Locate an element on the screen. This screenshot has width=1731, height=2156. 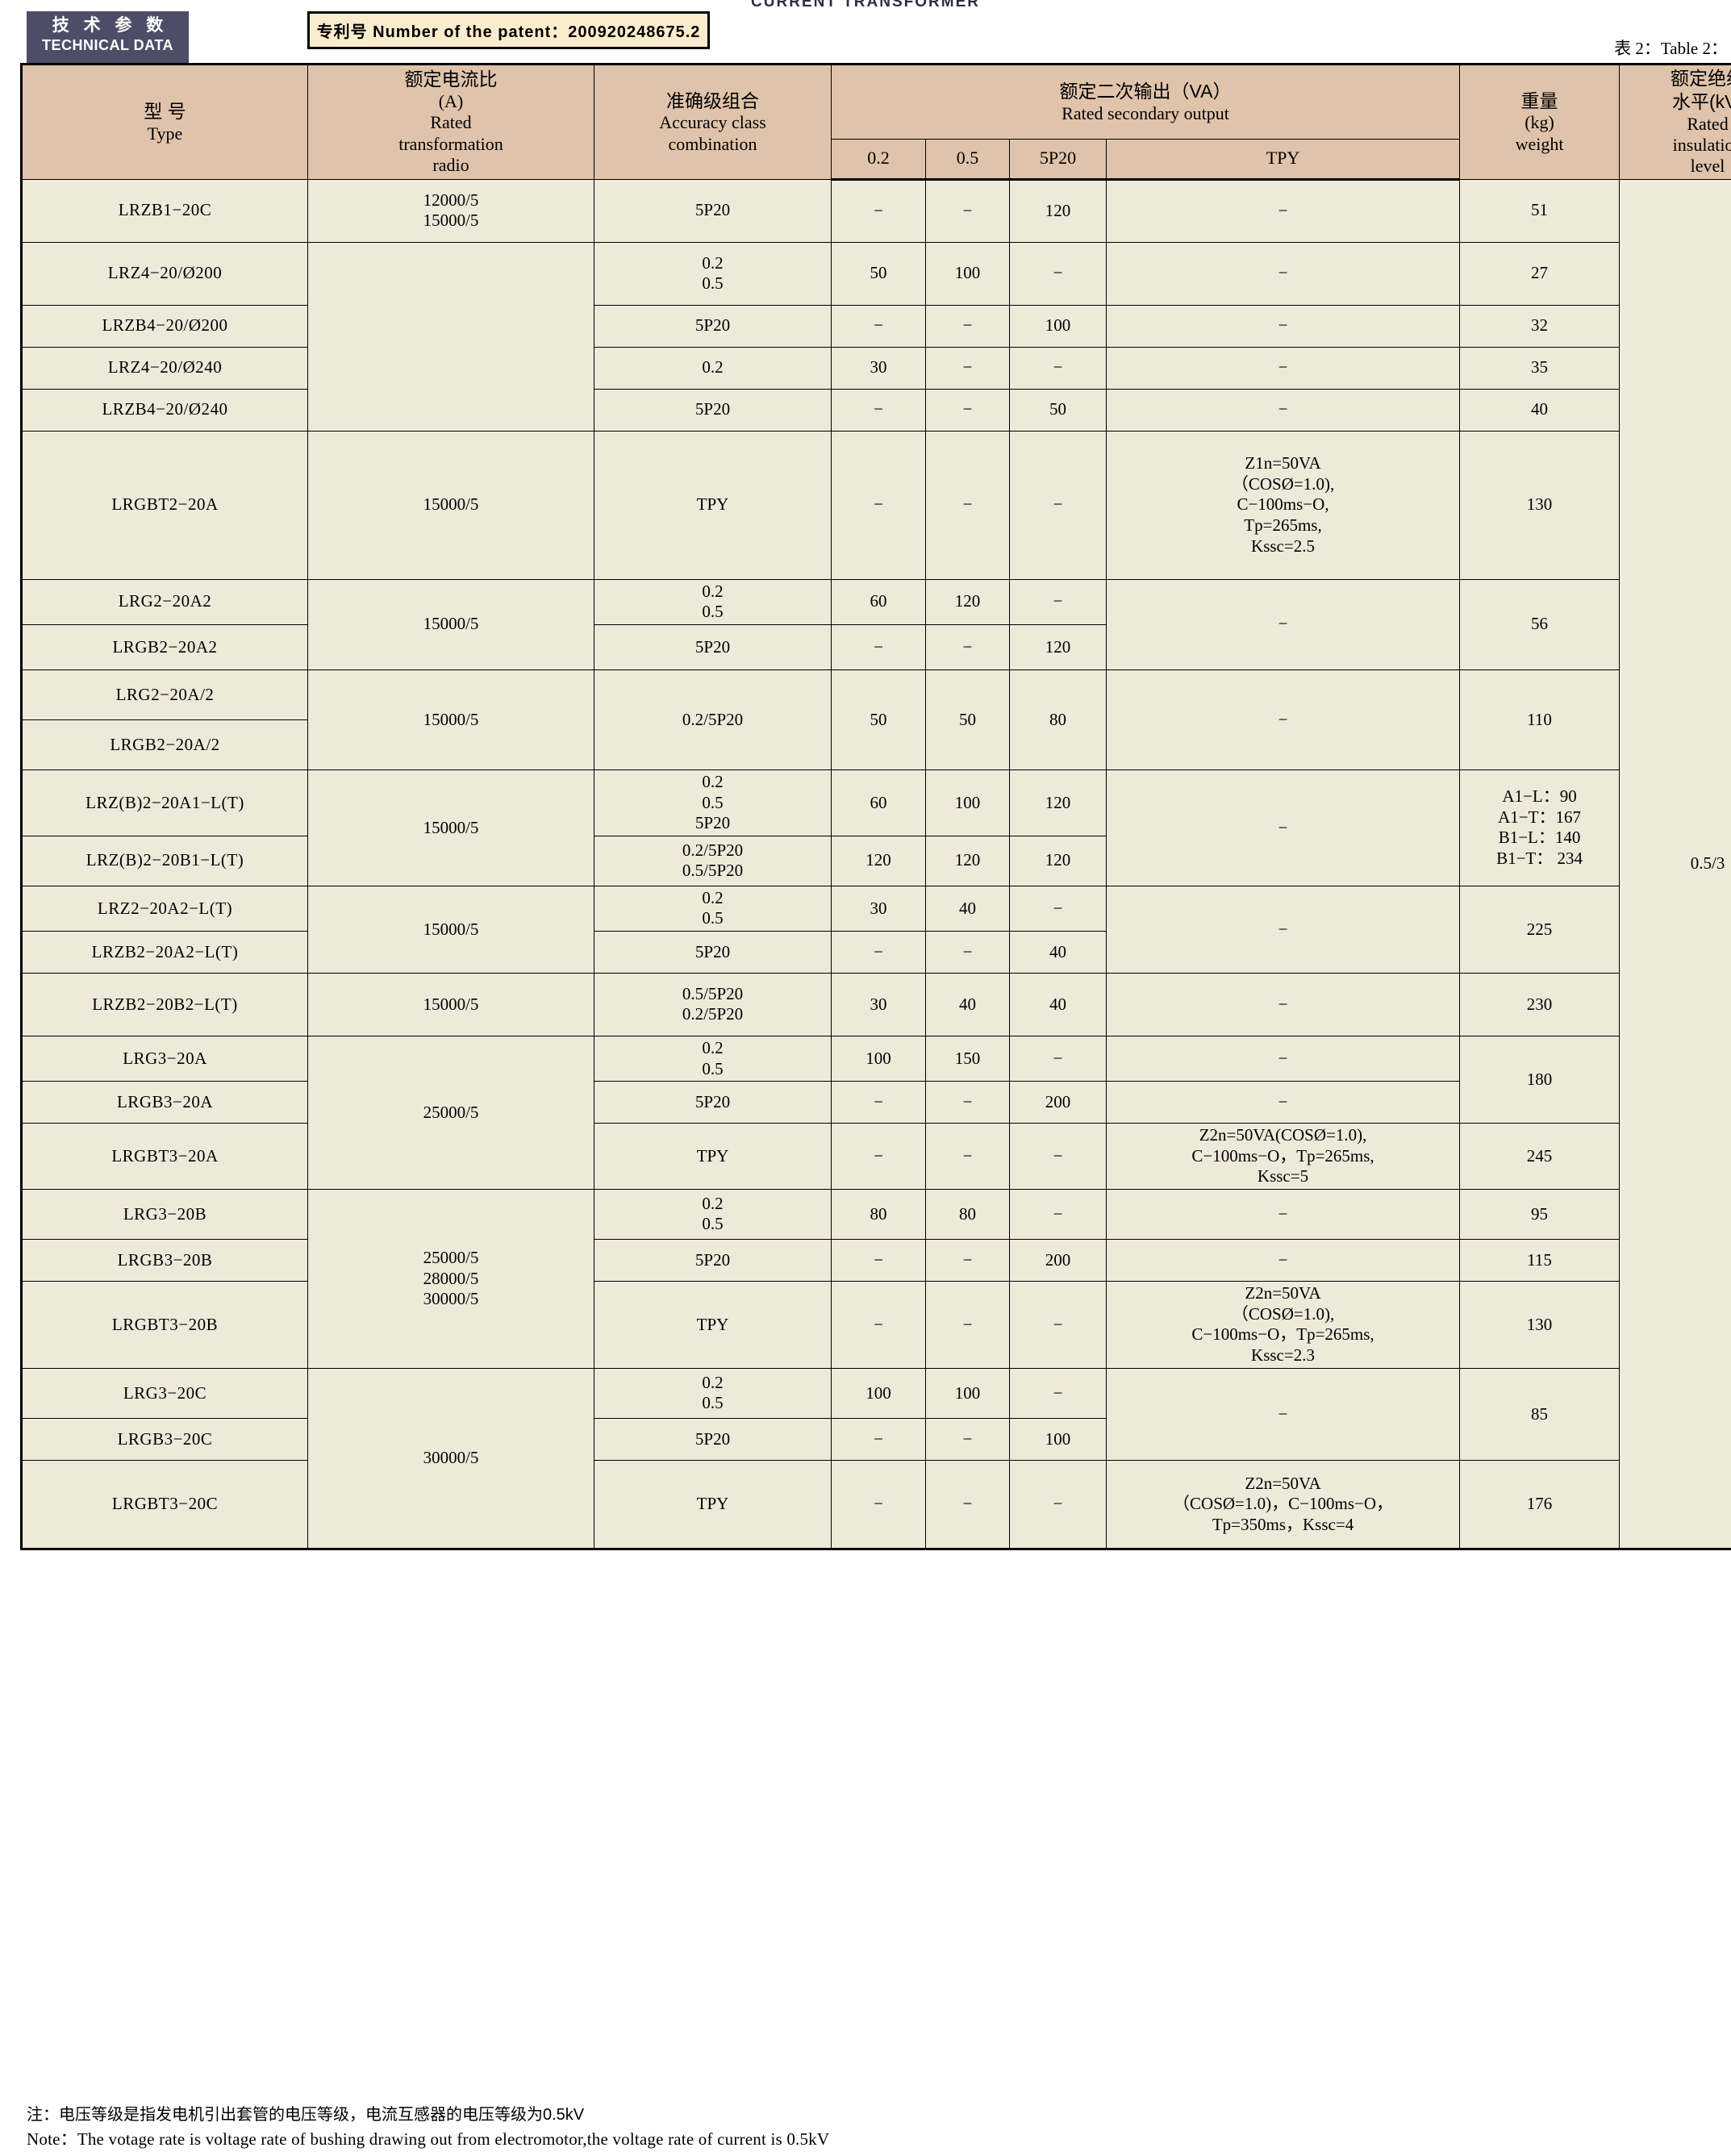
cell-weight: 180 is located at coordinates (1539, 1079).